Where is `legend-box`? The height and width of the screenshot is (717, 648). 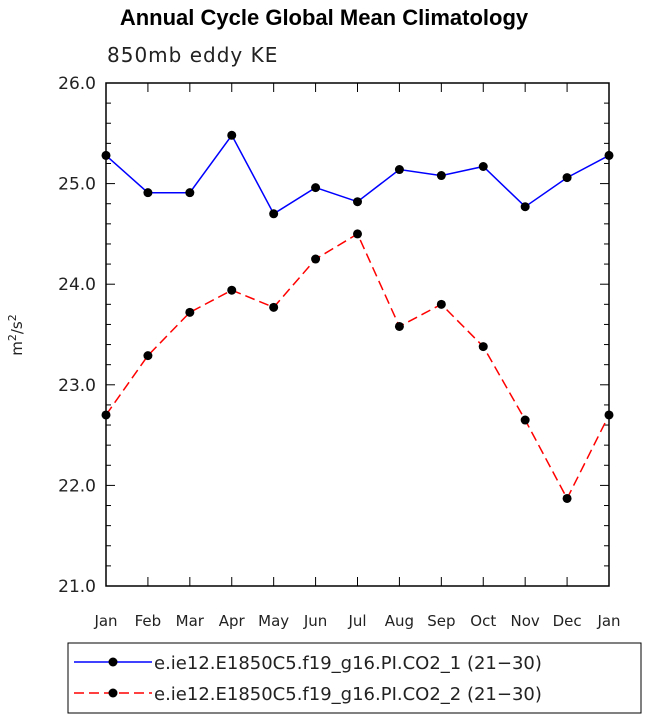 legend-box is located at coordinates (354, 678).